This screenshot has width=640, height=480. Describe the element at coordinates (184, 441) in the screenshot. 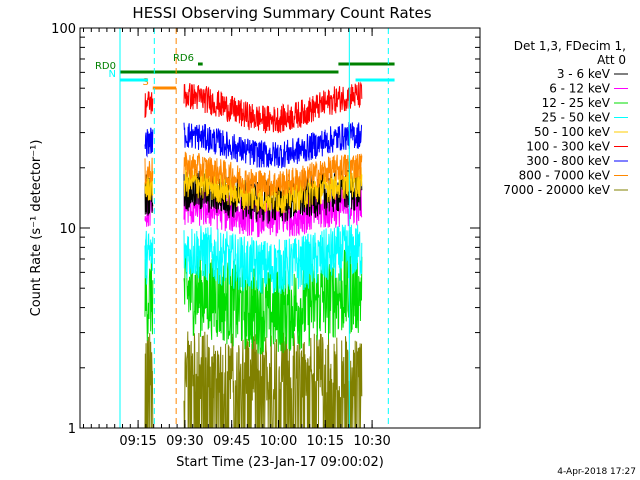

I see `x-tick-label-2: 09:30` at that location.